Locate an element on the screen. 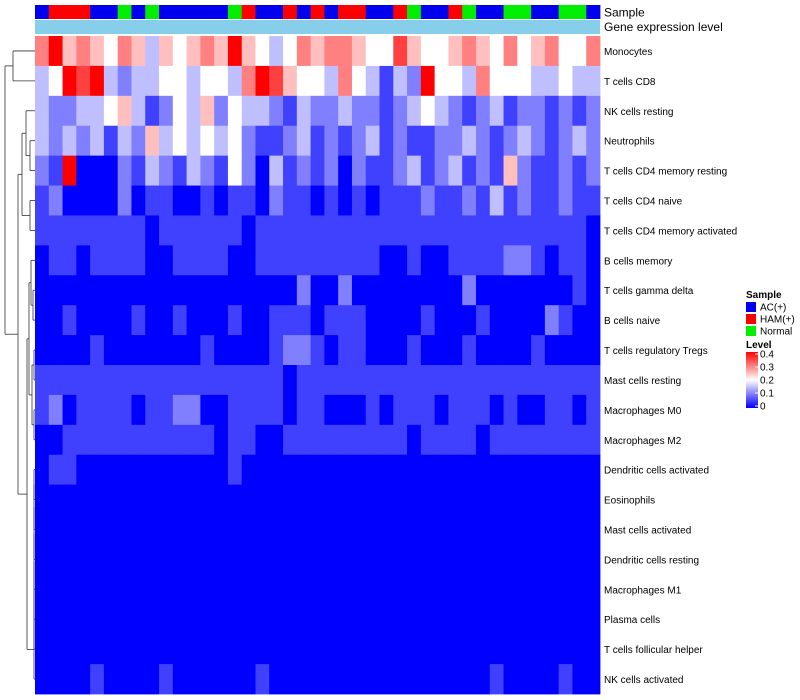 Image resolution: width=800 pixels, height=700 pixels. row-label: T cells CD4 naive is located at coordinates (643, 202).